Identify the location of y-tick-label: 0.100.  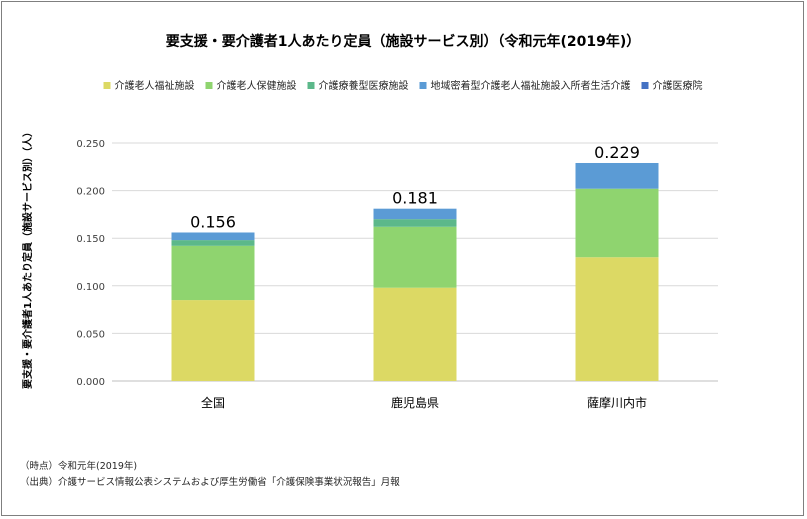
(90, 287).